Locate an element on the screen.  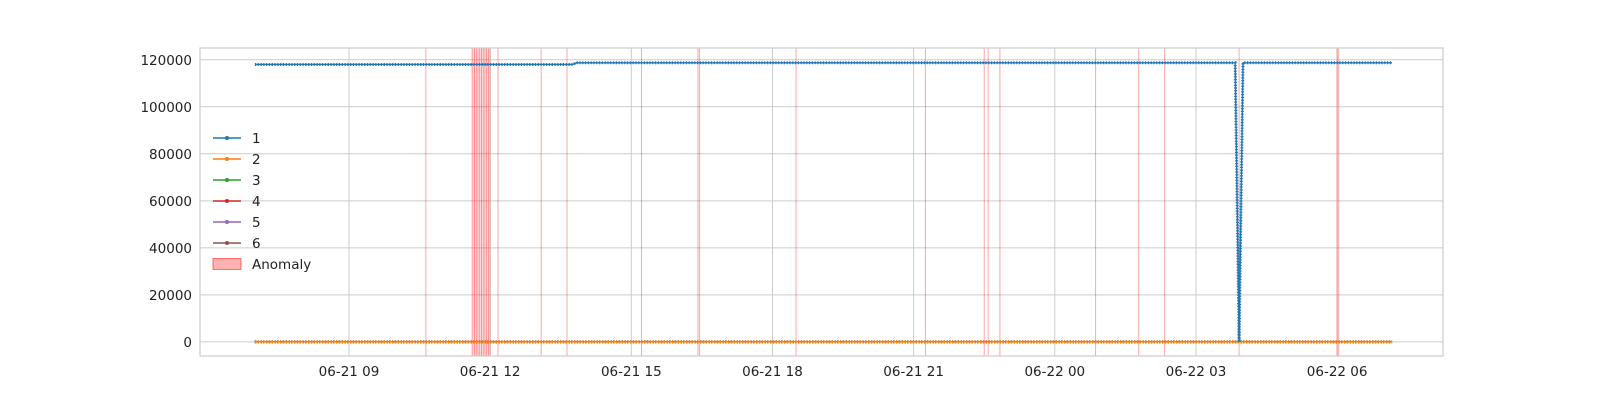
y-tick-label: 40000 is located at coordinates (170, 249).